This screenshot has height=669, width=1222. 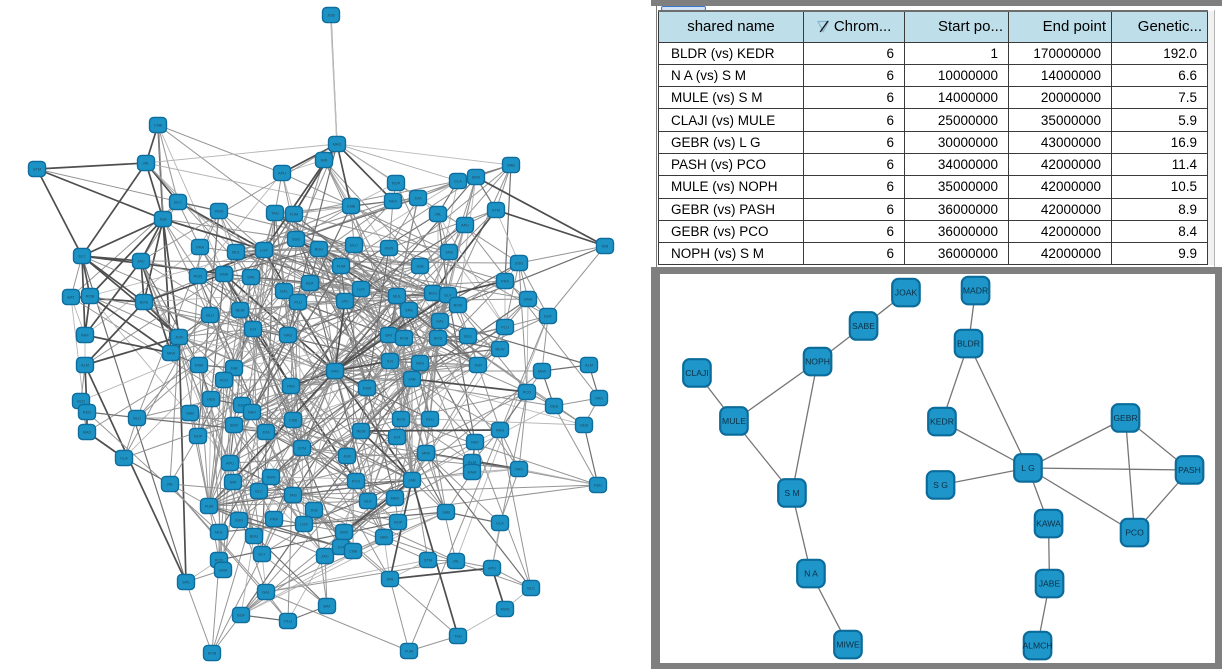 What do you see at coordinates (942, 422) in the screenshot?
I see `svg-text: KEDR` at bounding box center [942, 422].